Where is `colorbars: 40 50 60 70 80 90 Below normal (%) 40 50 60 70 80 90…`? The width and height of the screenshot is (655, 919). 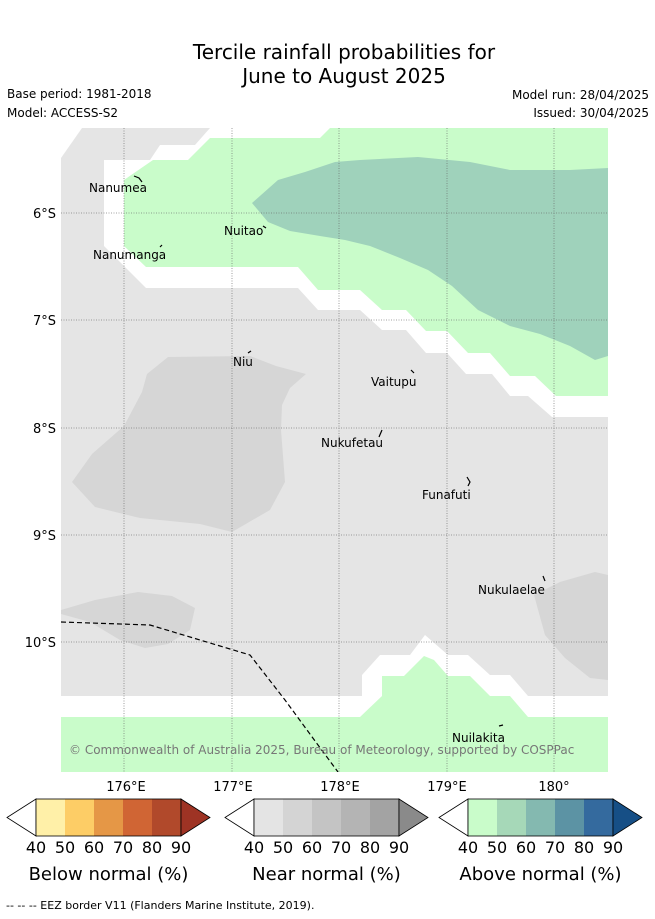 colorbars: 40 50 60 70 80 90 Below normal (%) 40 50 60 70 80 90… is located at coordinates (324, 841).